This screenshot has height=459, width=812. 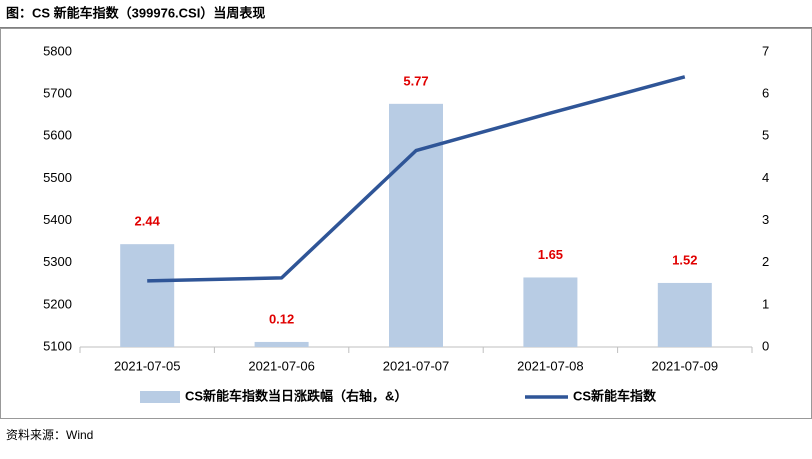 I want to click on legend-label: CS新能车指数, so click(x=615, y=395).